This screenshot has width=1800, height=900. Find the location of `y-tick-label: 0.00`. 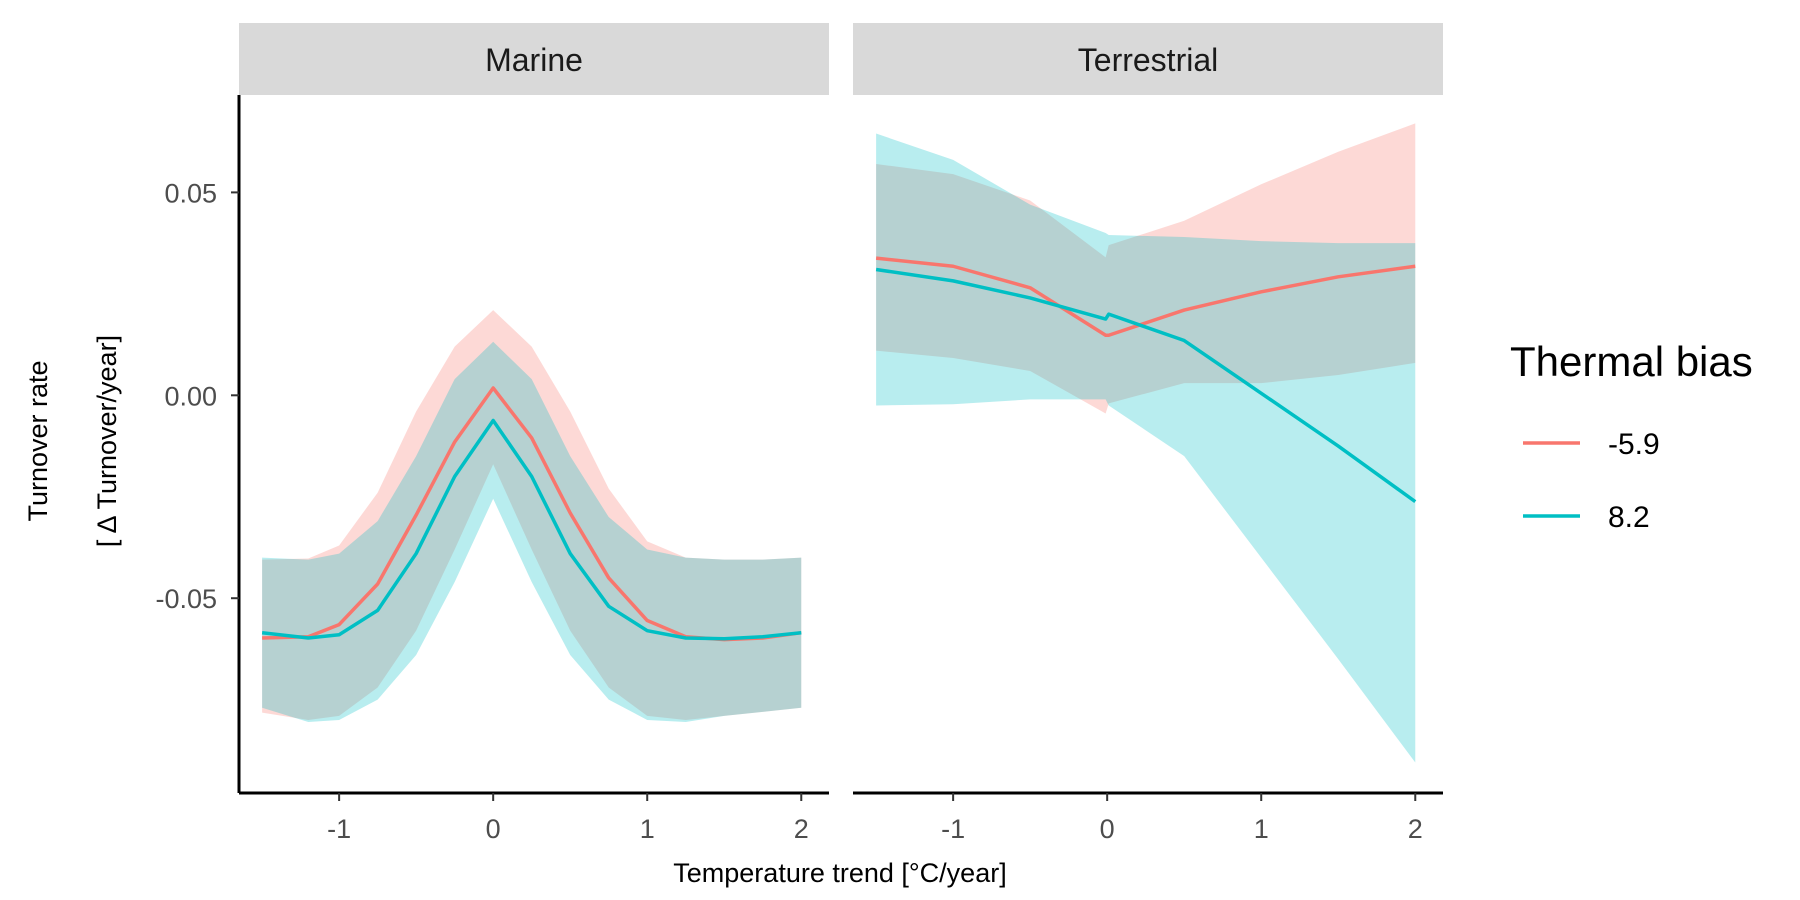

y-tick-label: 0.00 is located at coordinates (190, 396).